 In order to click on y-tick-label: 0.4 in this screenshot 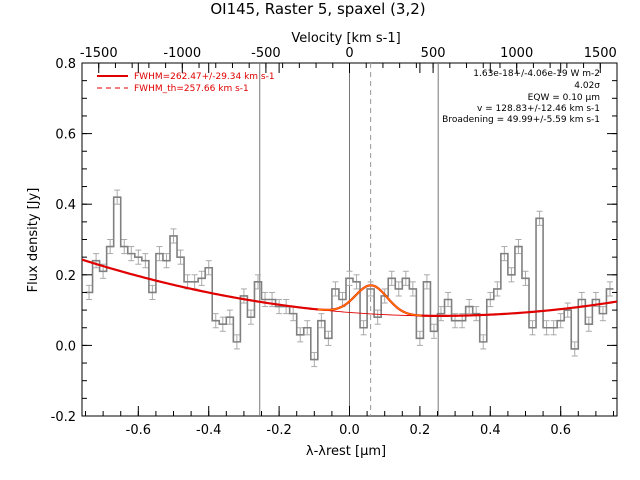, I will do `click(65, 205)`.